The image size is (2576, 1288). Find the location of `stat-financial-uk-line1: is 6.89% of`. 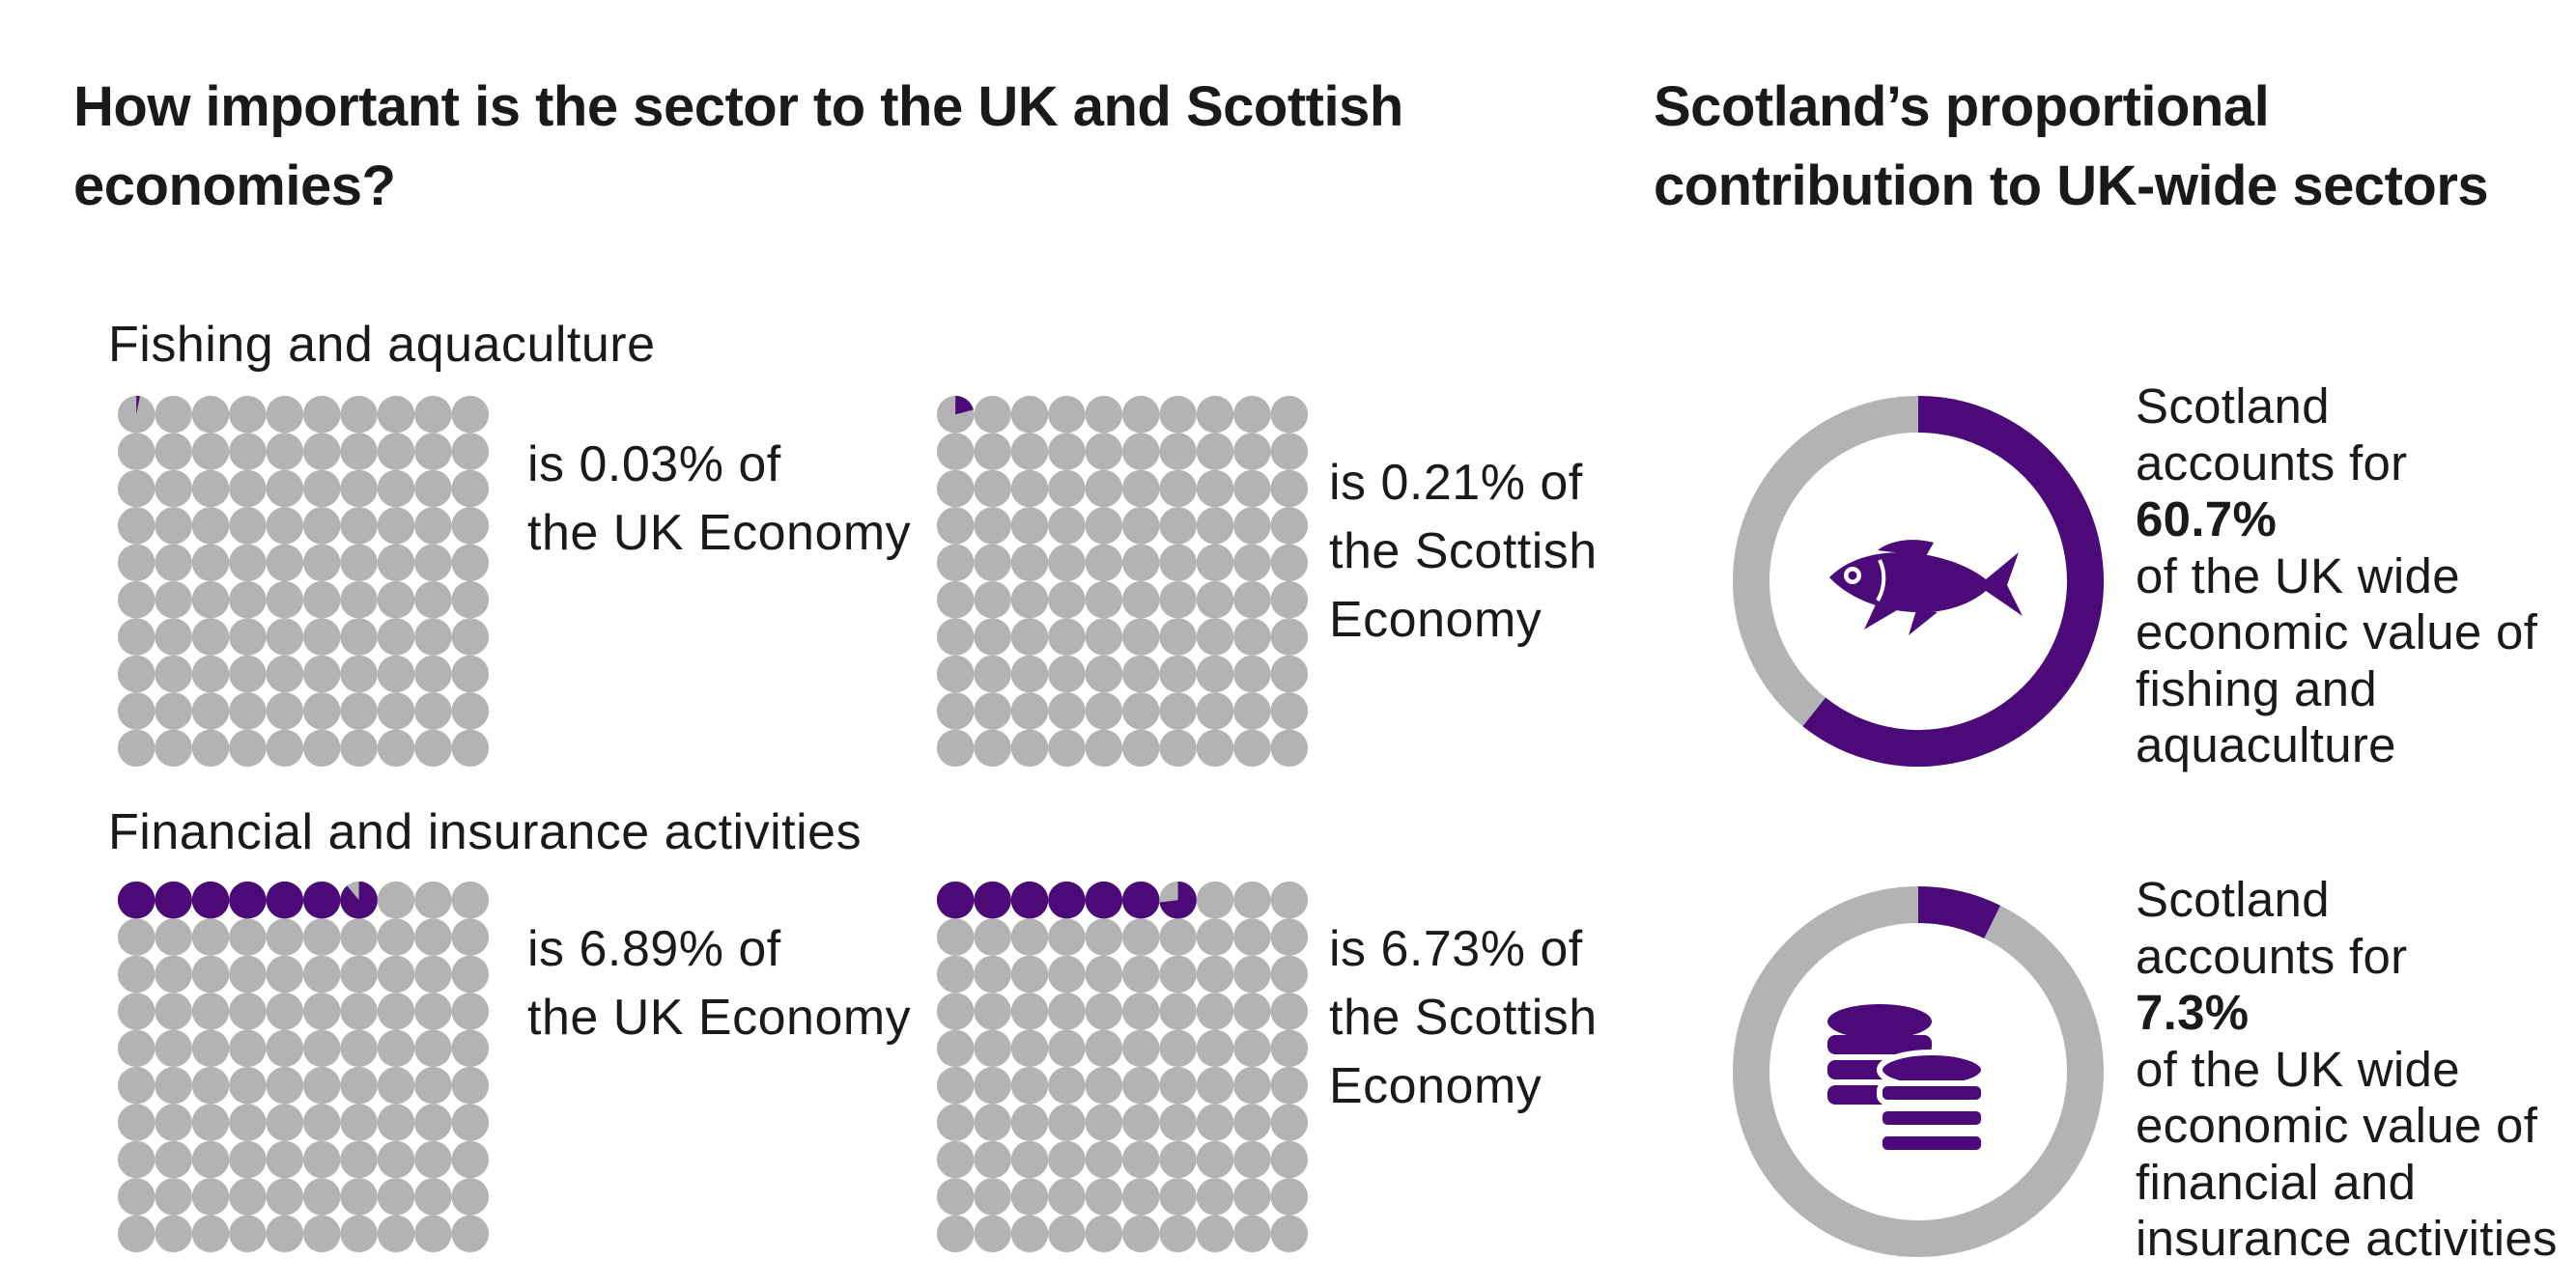

stat-financial-uk-line1: is 6.89% of is located at coordinates (654, 949).